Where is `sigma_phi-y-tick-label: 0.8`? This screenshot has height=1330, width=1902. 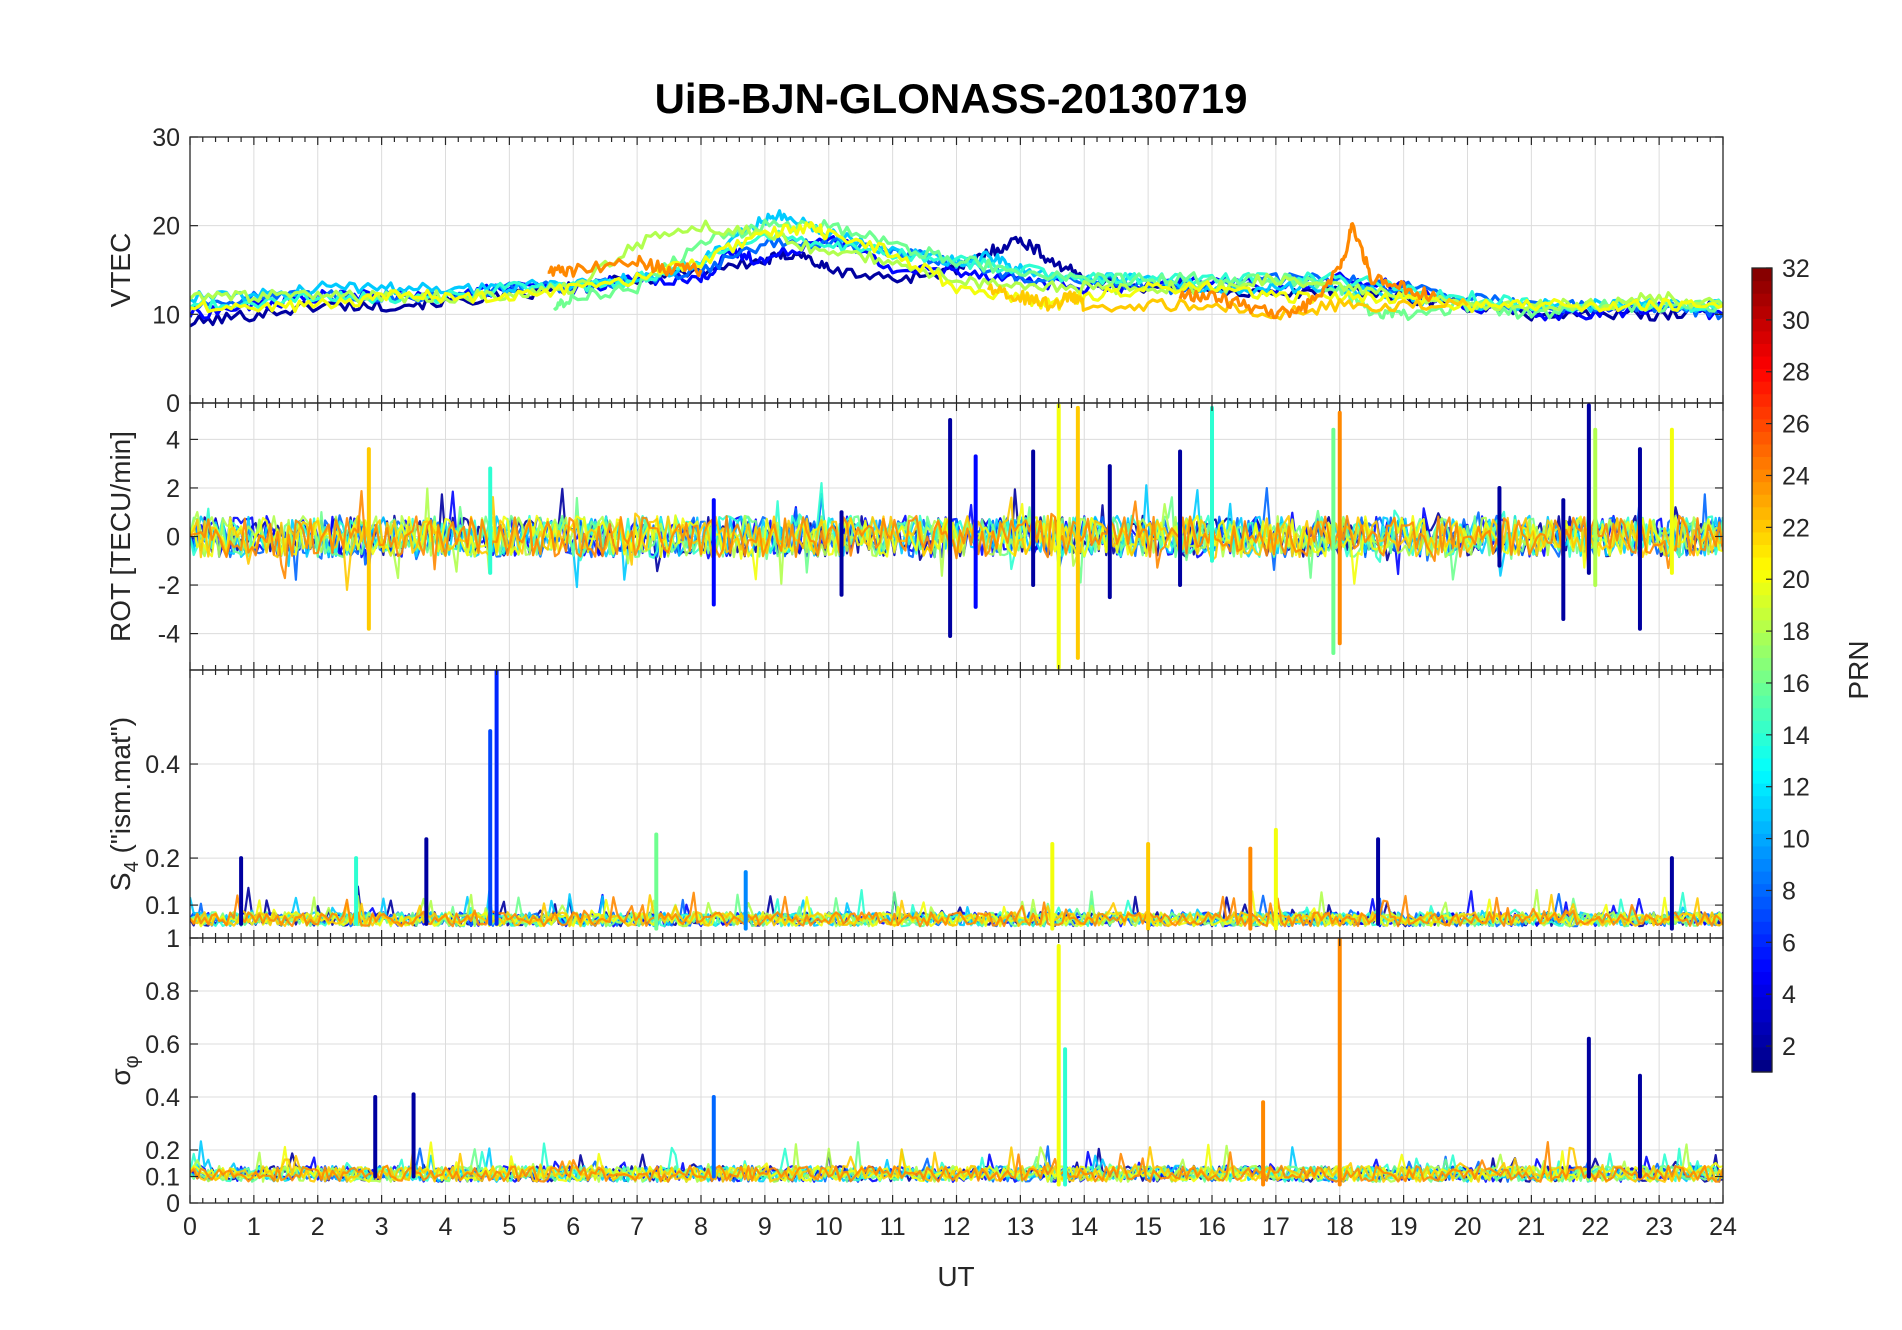 sigma_phi-y-tick-label: 0.8 is located at coordinates (162, 992).